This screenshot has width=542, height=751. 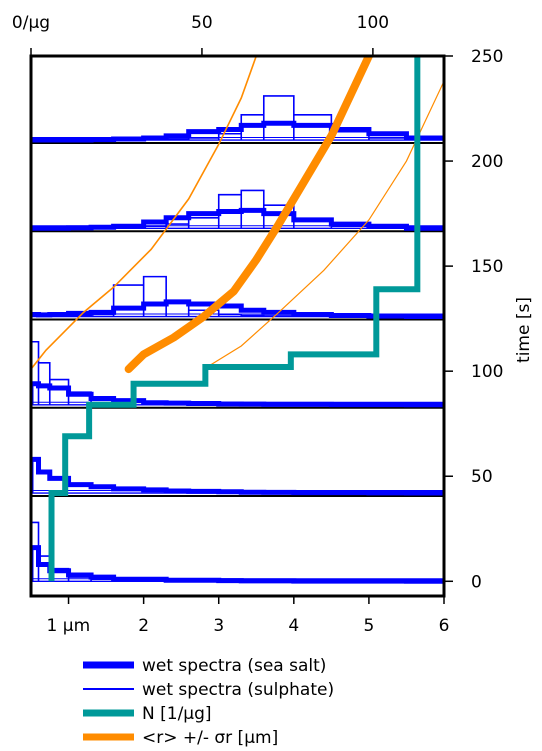 What do you see at coordinates (238, 690) in the screenshot?
I see `legend-label-1: wet spectra (sulphate)` at bounding box center [238, 690].